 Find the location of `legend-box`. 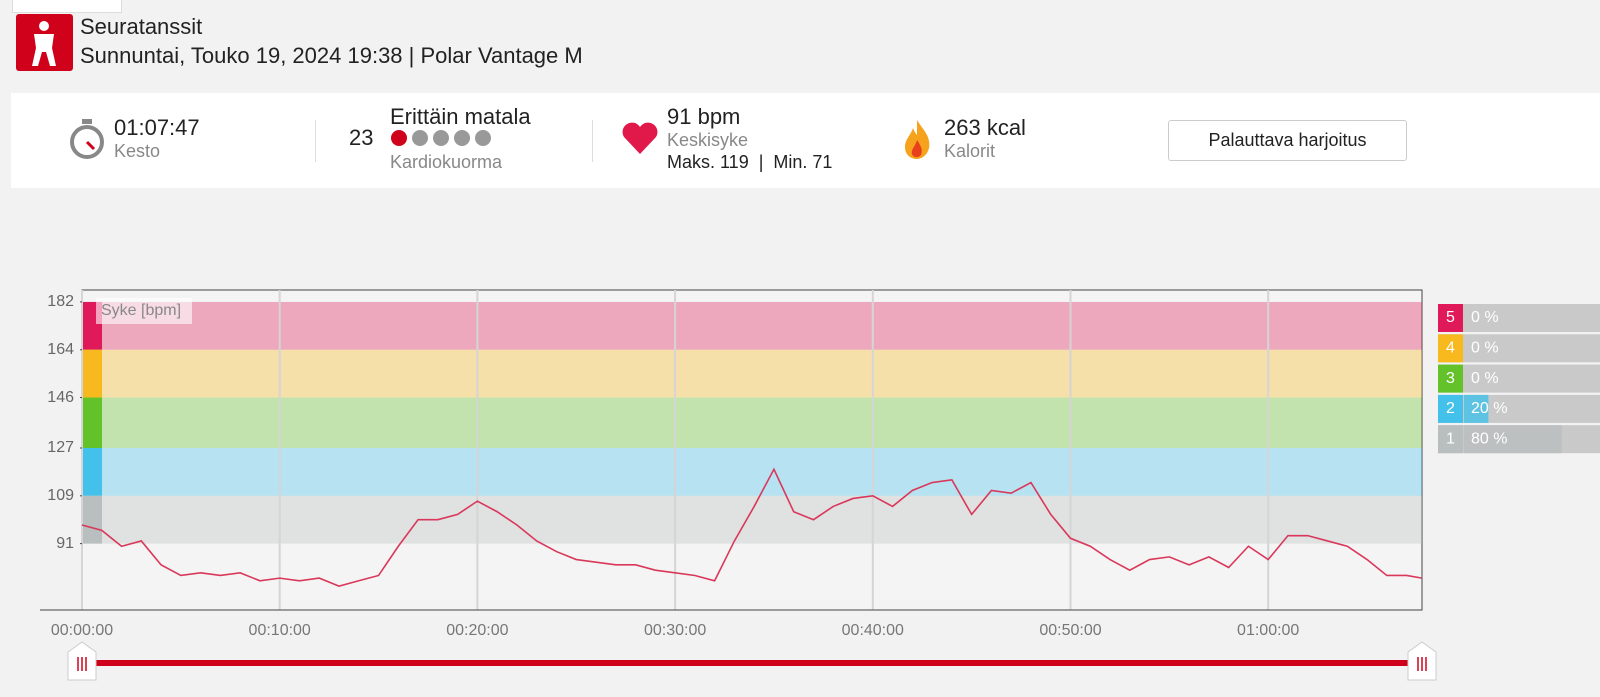

legend-box is located at coordinates (144, 311).